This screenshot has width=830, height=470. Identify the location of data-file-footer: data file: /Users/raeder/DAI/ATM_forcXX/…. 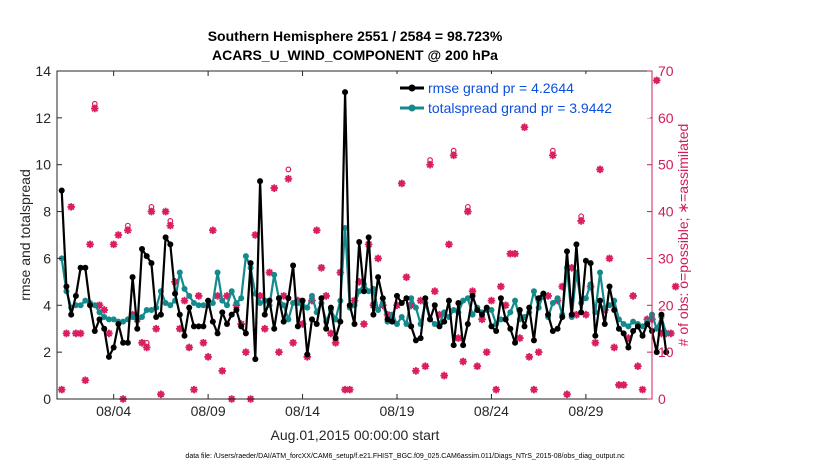
(405, 456).